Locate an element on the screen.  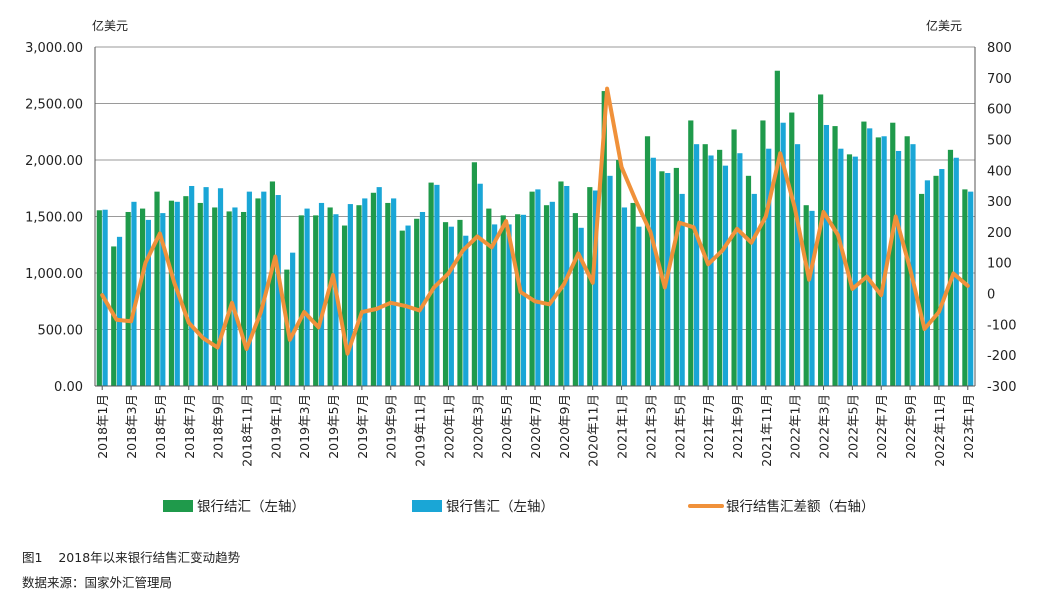
x-tick-label: 2020年7月 is located at coordinates (535, 426).